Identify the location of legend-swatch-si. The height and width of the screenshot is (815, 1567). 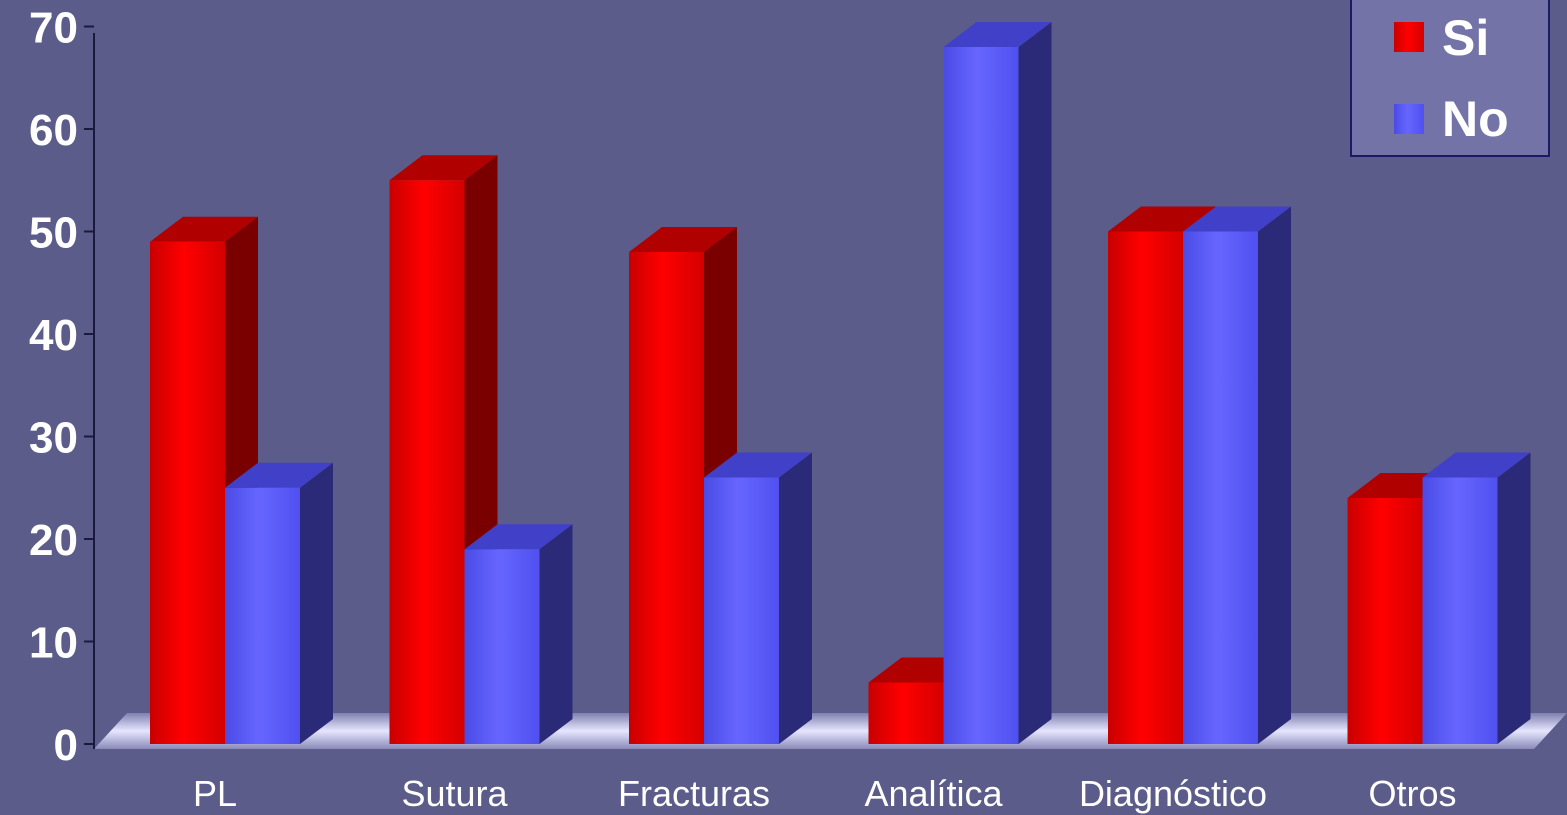
(1409, 37).